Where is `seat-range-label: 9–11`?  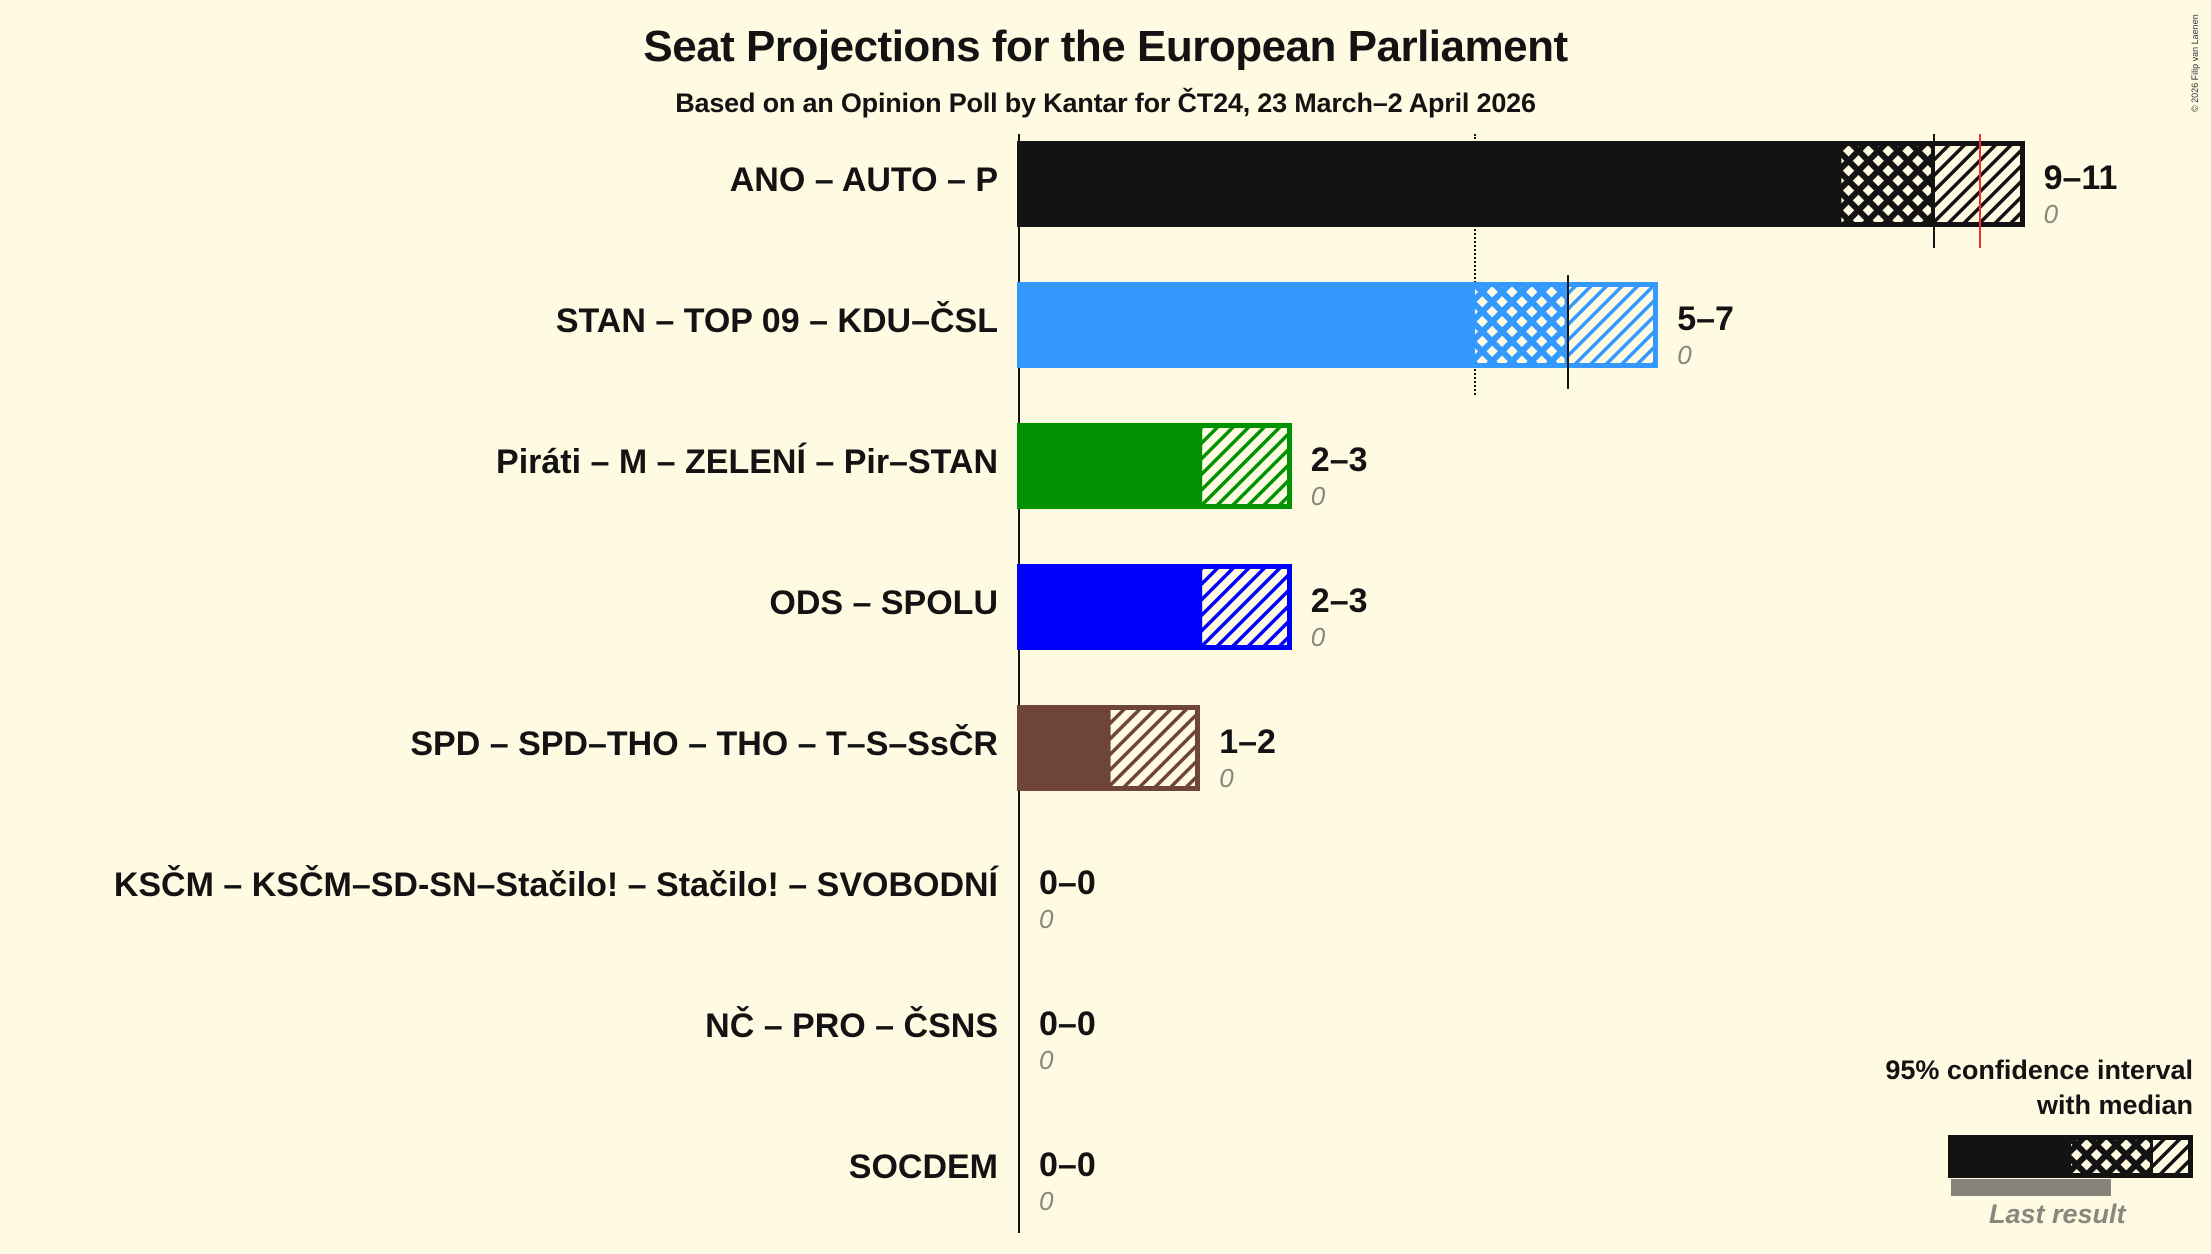
seat-range-label: 9–11 is located at coordinates (2080, 178).